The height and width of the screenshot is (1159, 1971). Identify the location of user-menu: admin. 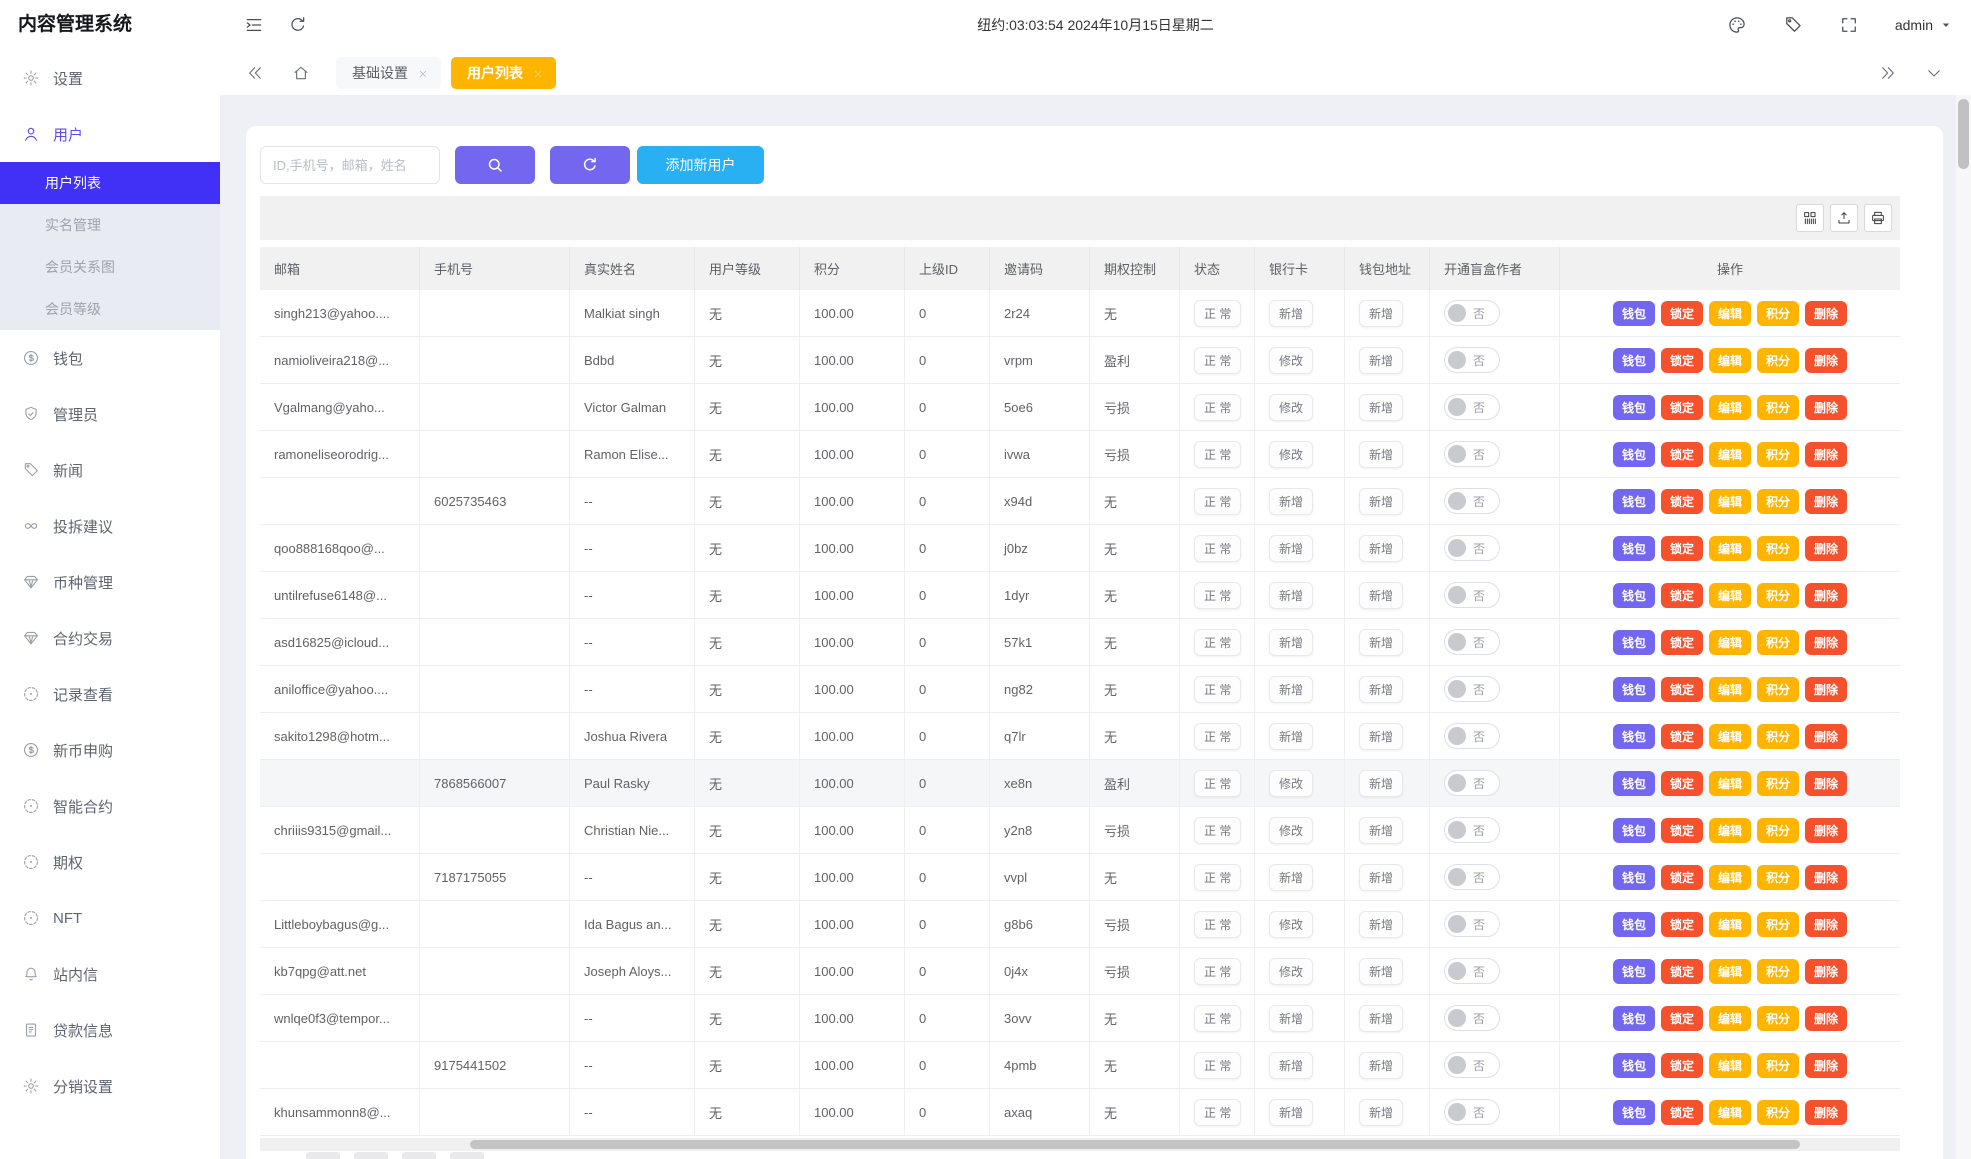
(1924, 25).